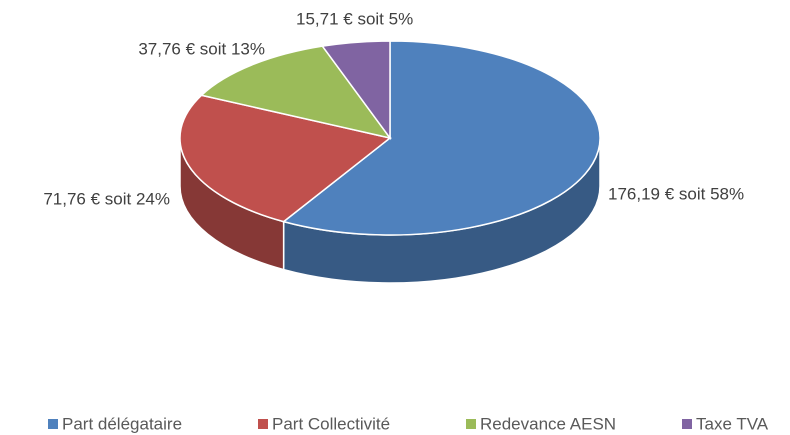 The width and height of the screenshot is (790, 435). What do you see at coordinates (732, 423) in the screenshot?
I see `legend-label: Taxe TVA` at bounding box center [732, 423].